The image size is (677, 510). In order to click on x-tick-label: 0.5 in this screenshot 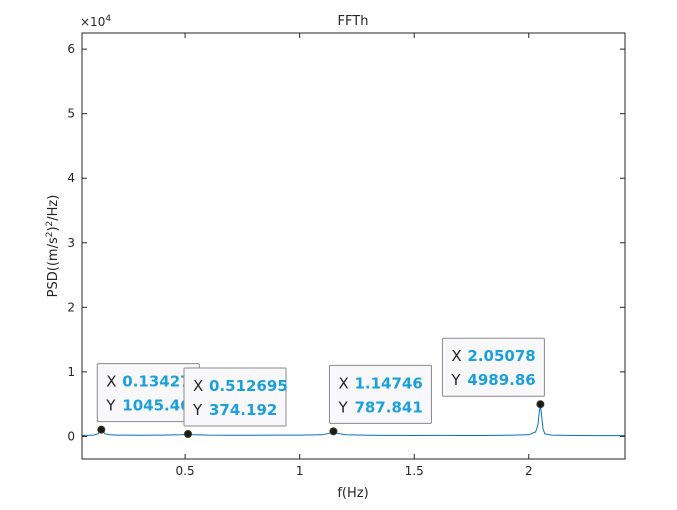, I will do `click(185, 471)`.